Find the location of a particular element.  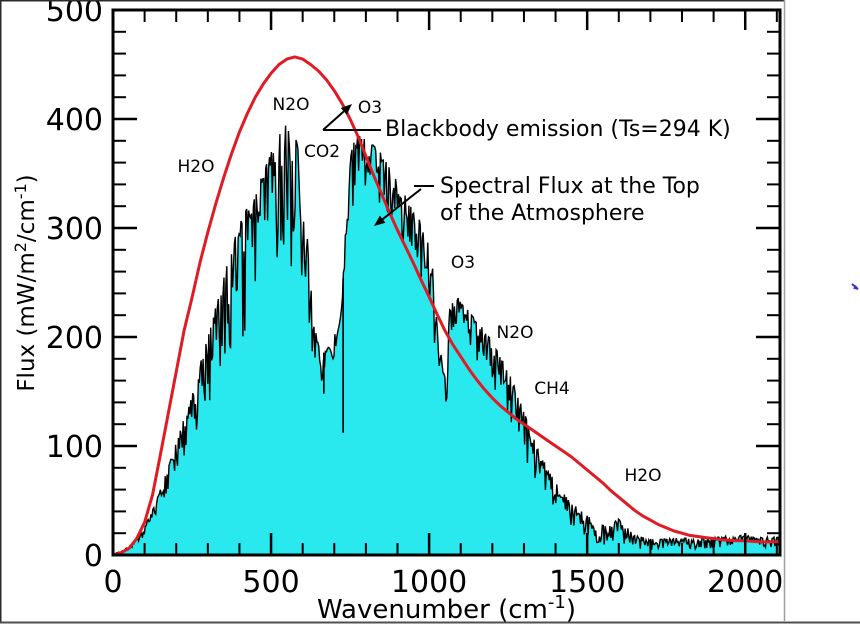

blackbody-pointer-arrow-head is located at coordinates (346, 109).